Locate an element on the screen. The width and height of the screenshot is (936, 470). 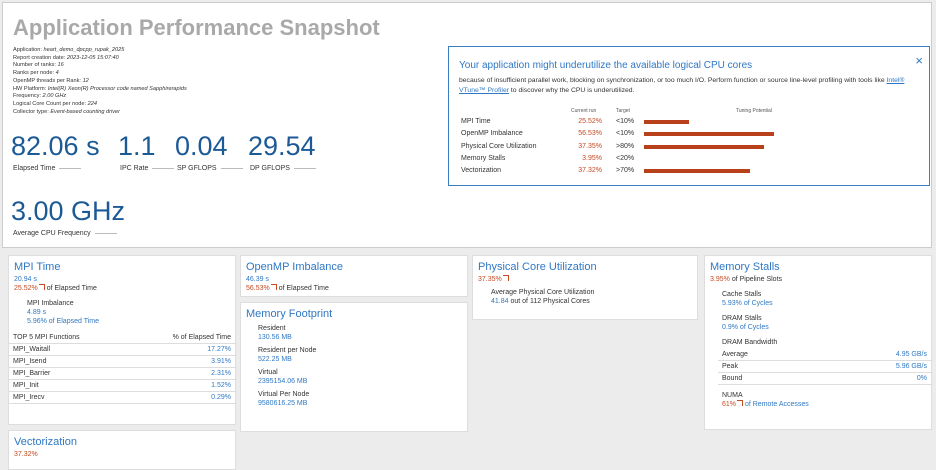
info-value: 4 is located at coordinates (57, 73).